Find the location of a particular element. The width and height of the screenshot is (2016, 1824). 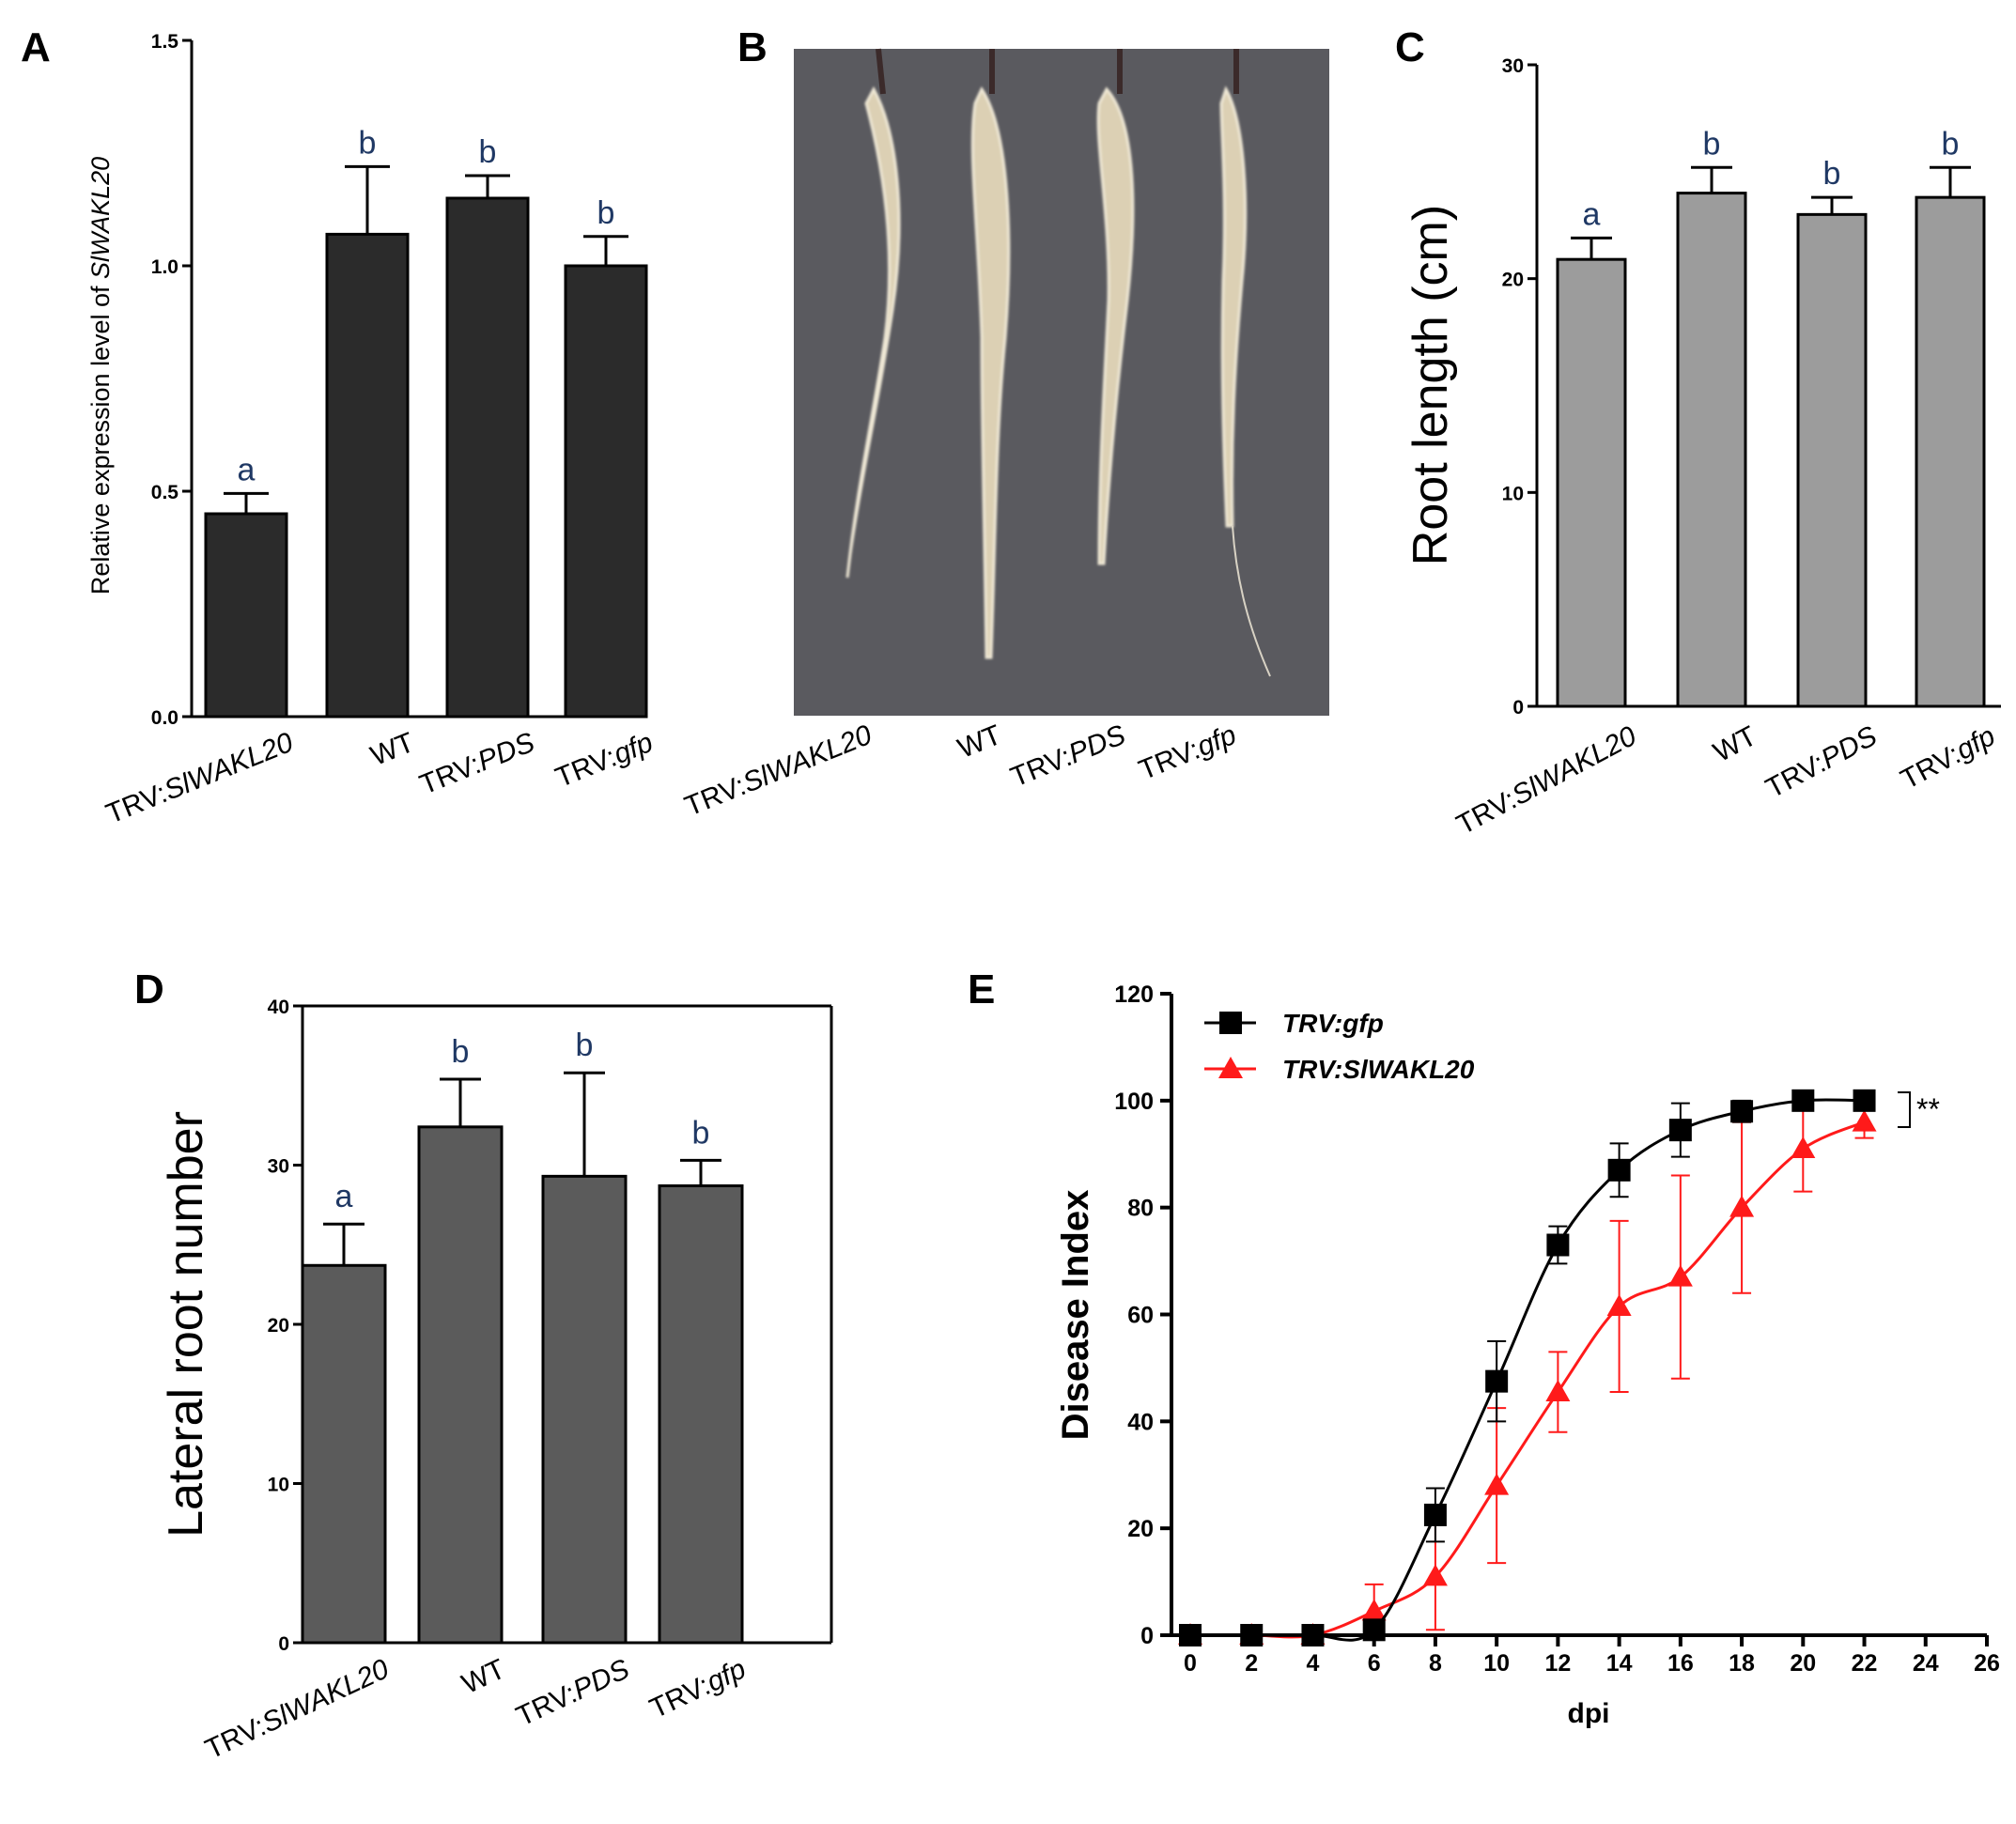

significance-stars: ** is located at coordinates (1928, 1109).